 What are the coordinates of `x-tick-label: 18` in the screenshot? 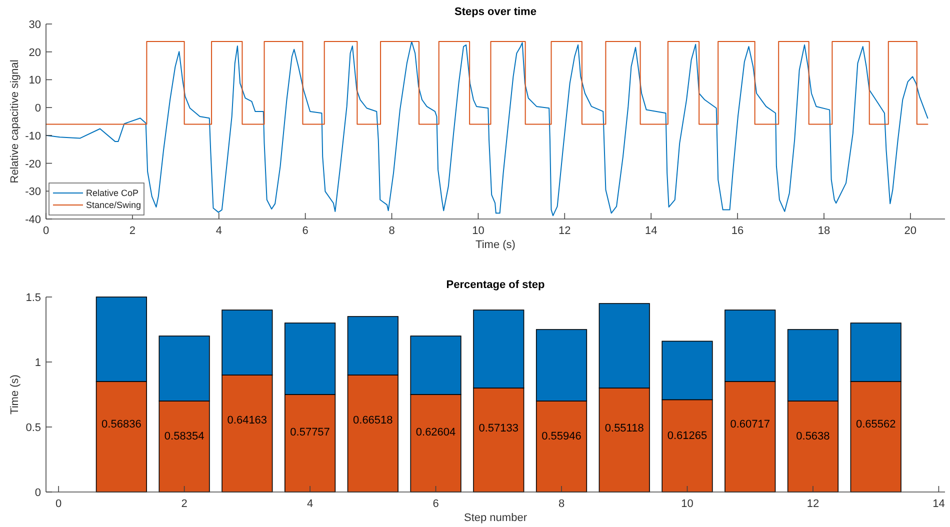 It's located at (824, 231).